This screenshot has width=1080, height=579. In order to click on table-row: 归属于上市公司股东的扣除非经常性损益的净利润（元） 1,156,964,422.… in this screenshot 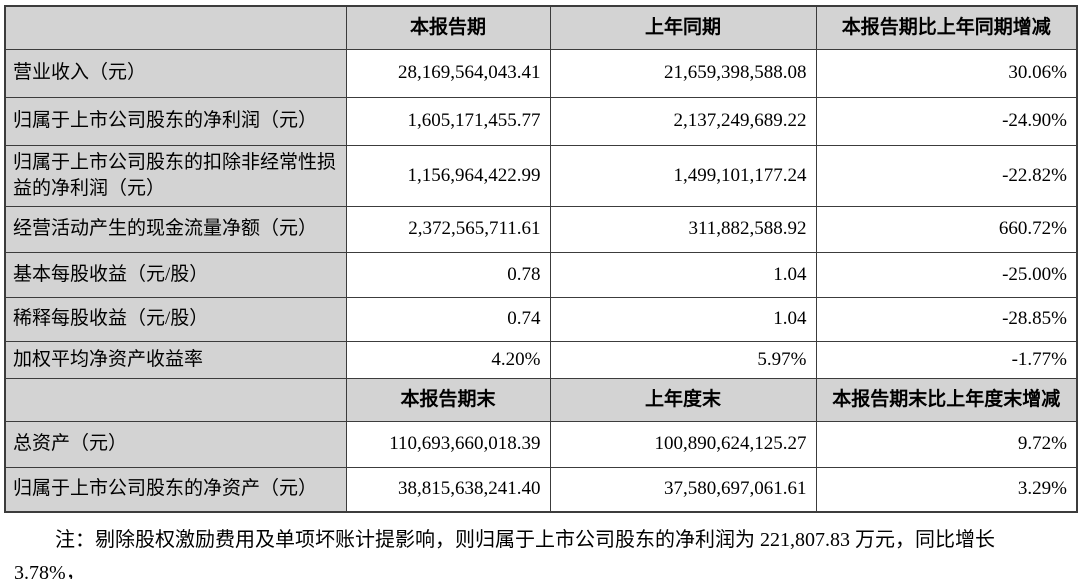, I will do `click(541, 175)`.